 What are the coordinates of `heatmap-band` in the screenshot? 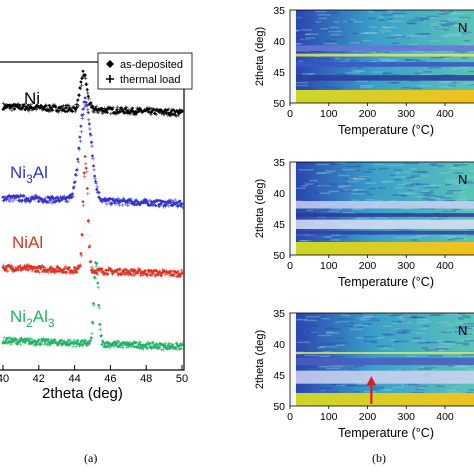 It's located at (382, 377).